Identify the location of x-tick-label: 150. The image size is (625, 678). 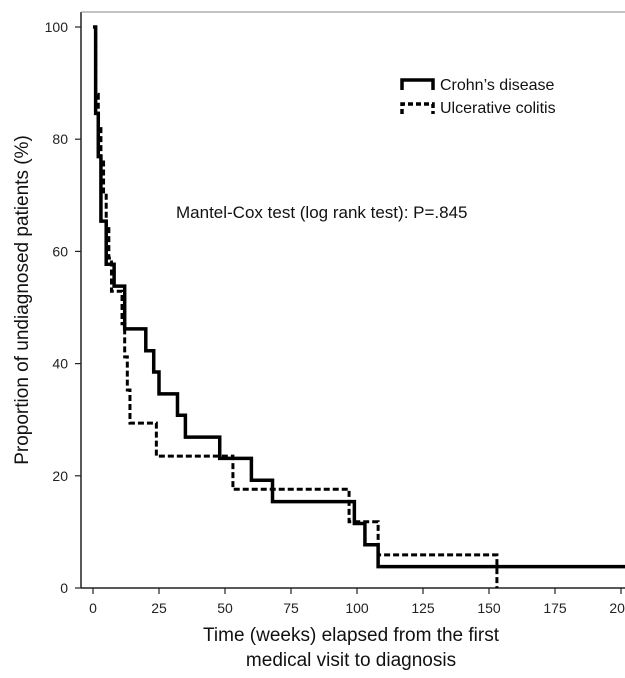
(489, 608).